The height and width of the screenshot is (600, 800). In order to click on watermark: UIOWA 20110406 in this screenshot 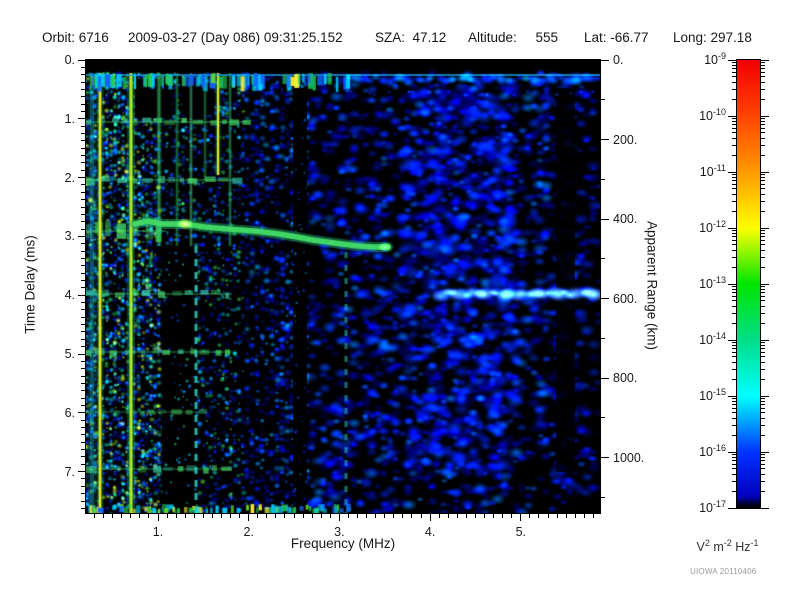, I will do `click(723, 571)`.